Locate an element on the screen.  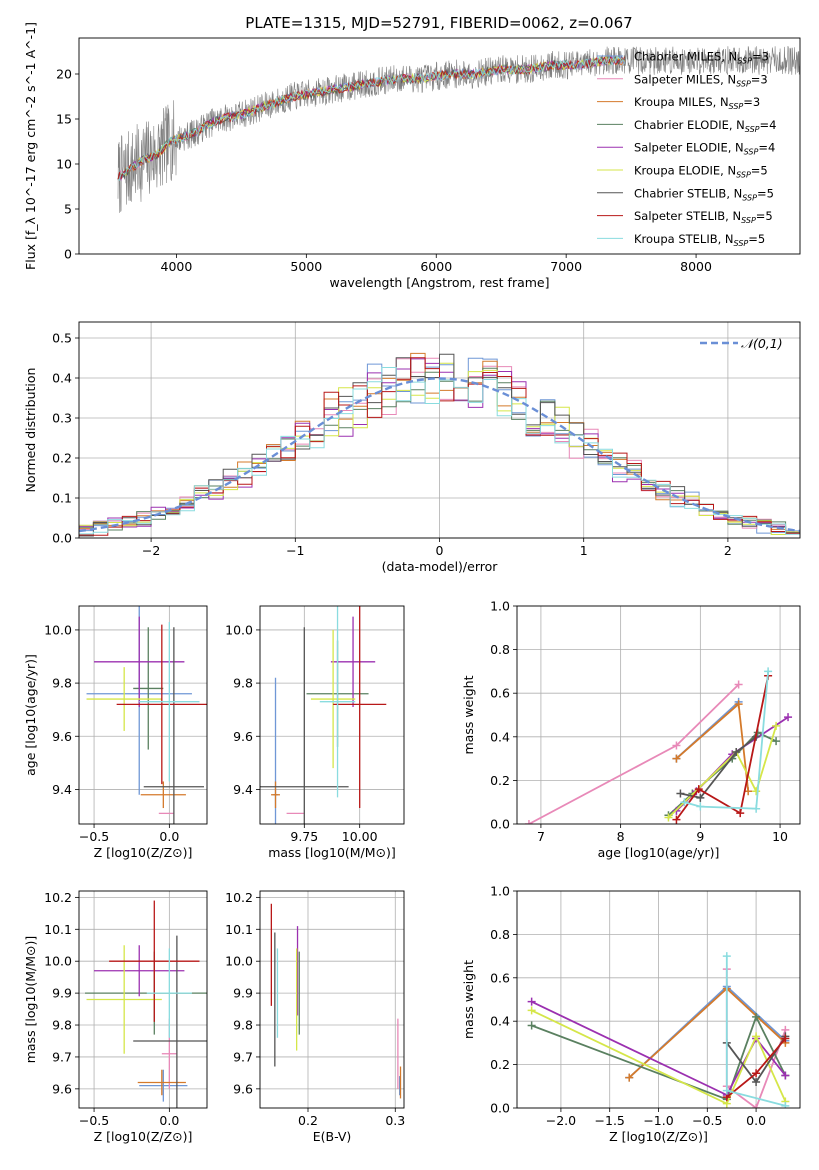
normal-reference-curve is located at coordinates (439, 455).